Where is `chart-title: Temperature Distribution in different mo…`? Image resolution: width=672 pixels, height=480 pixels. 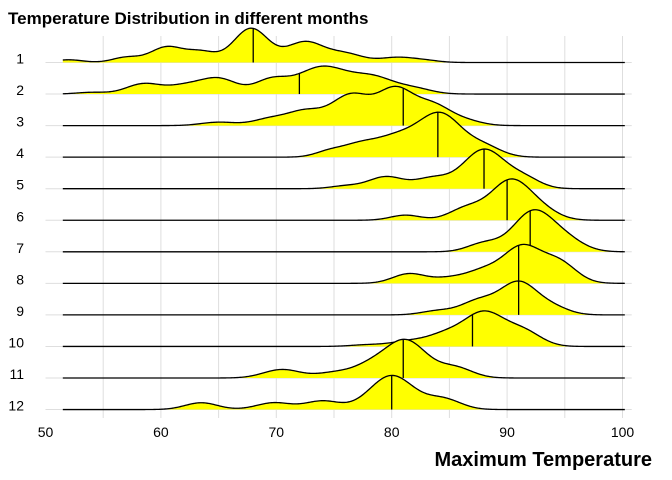
chart-title: Temperature Distribution in different mo… is located at coordinates (188, 18).